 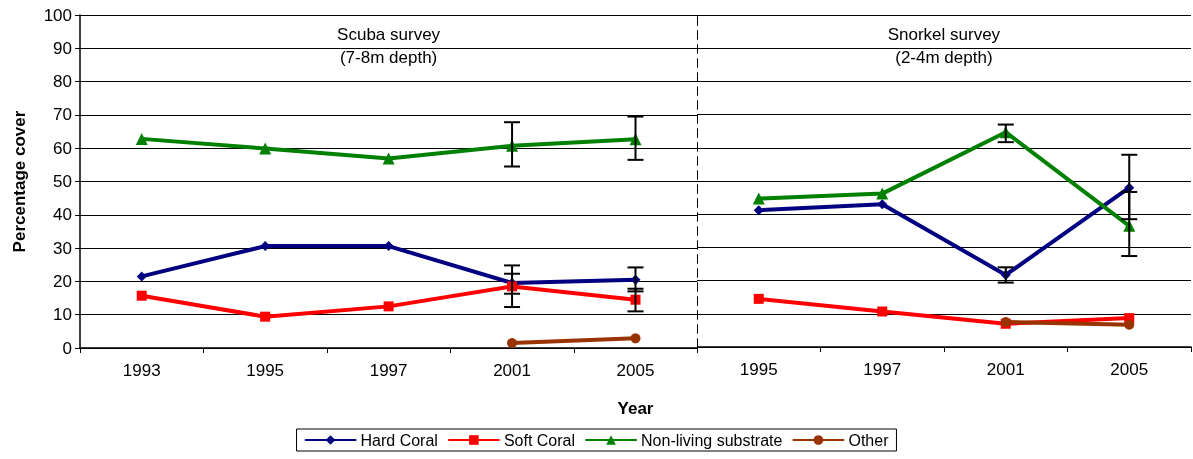 What do you see at coordinates (712, 440) in the screenshot?
I see `legend-label: Non-living substrate` at bounding box center [712, 440].